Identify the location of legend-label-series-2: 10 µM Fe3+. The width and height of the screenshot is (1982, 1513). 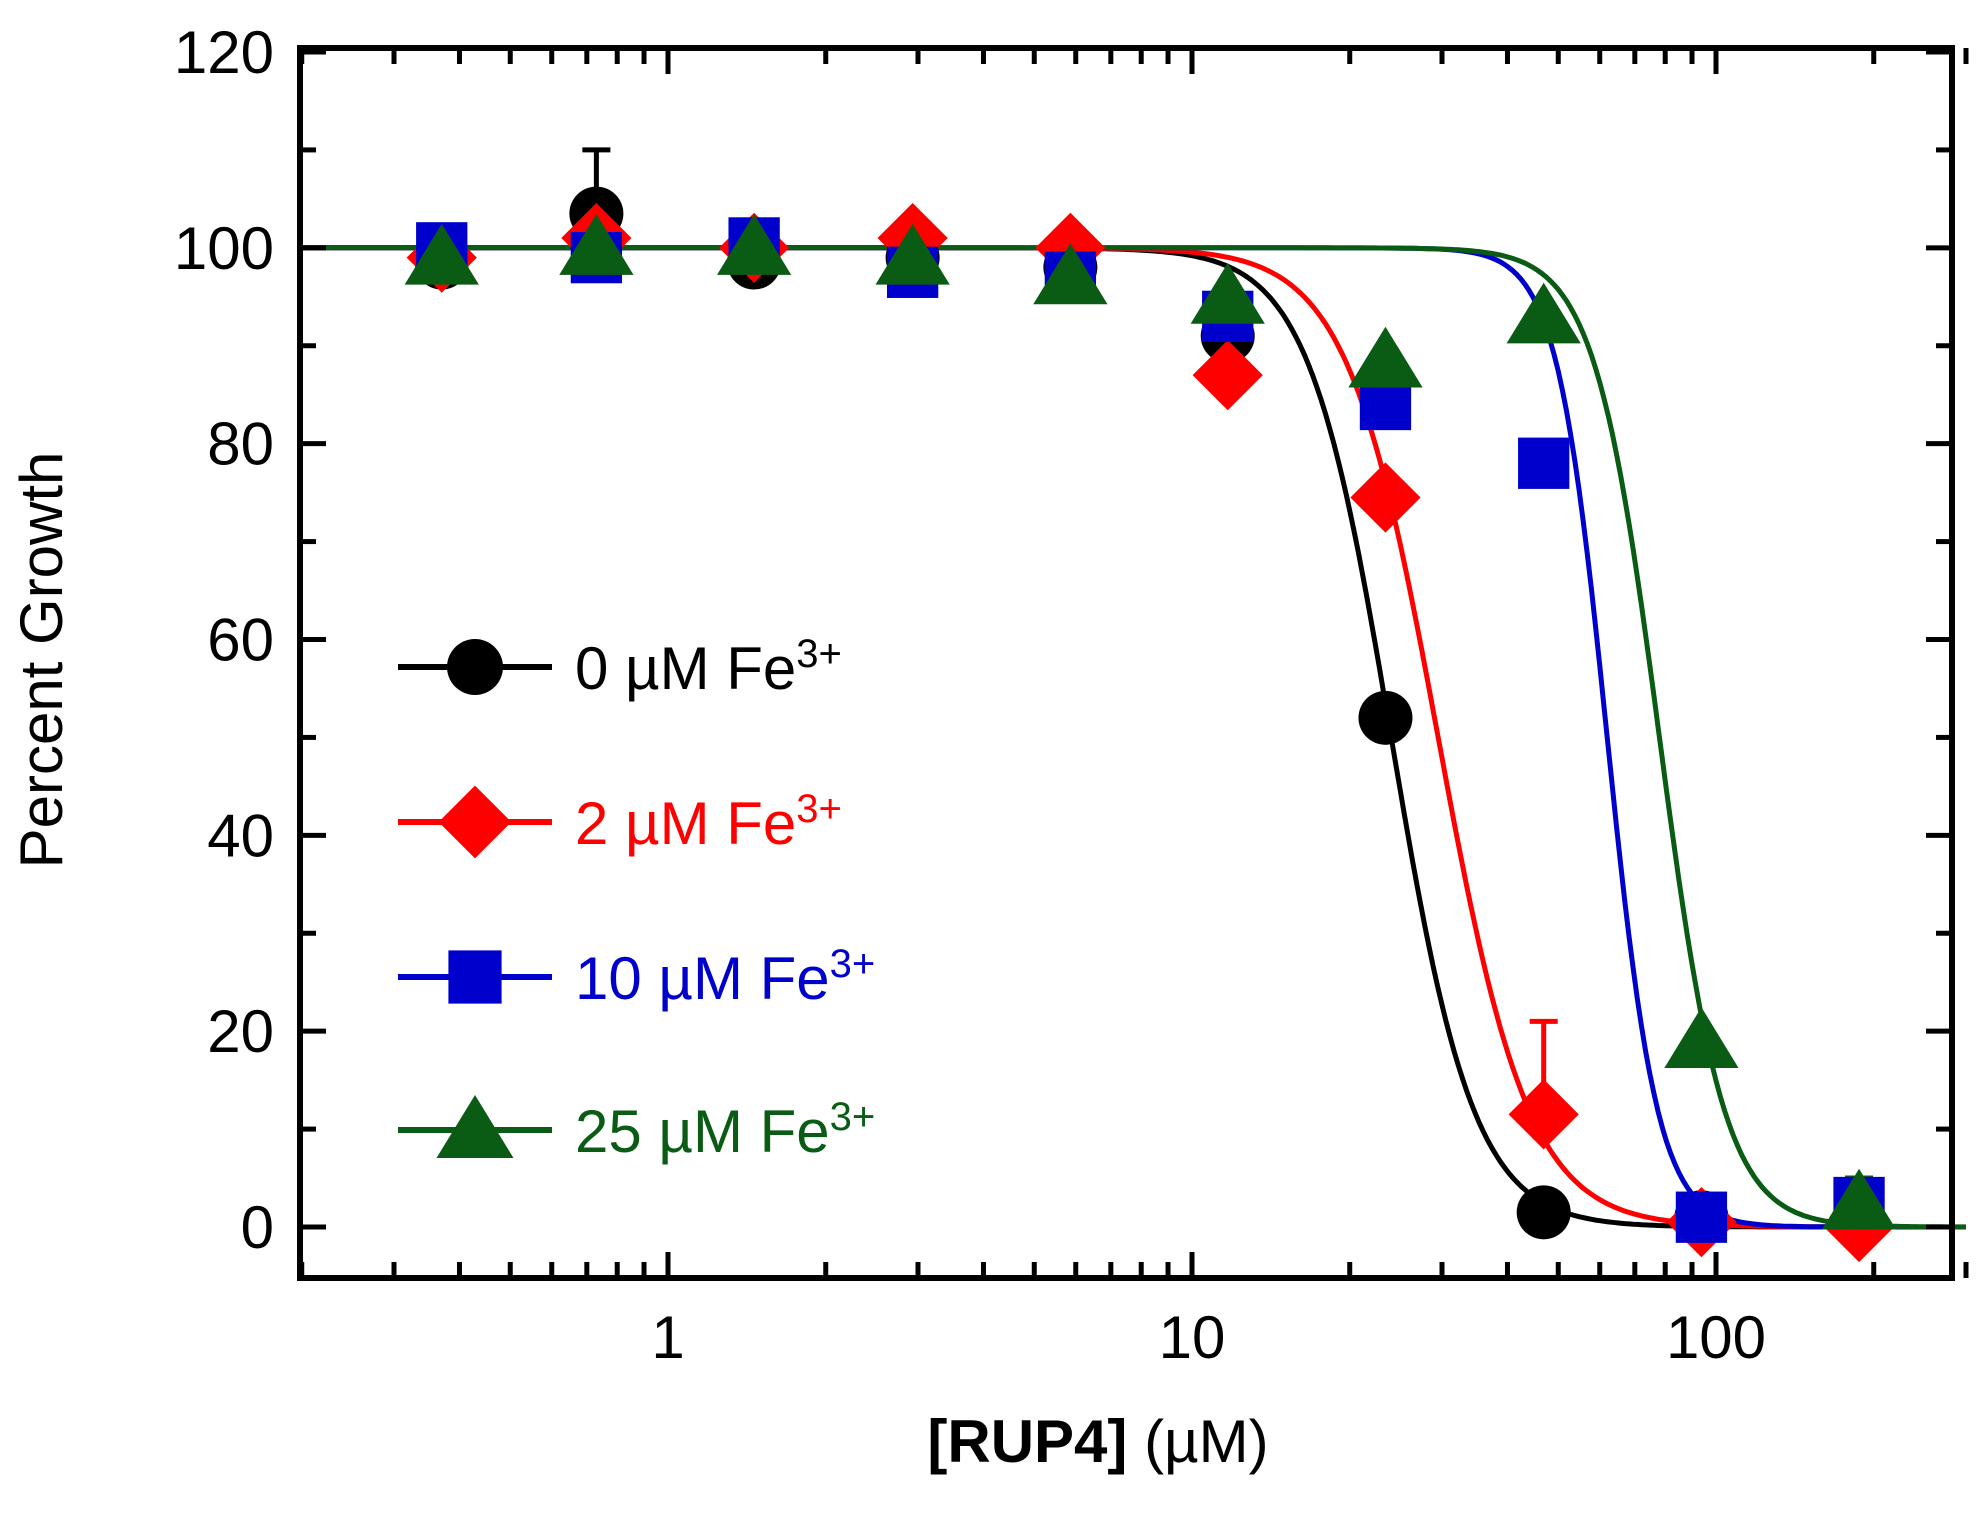
(725, 977).